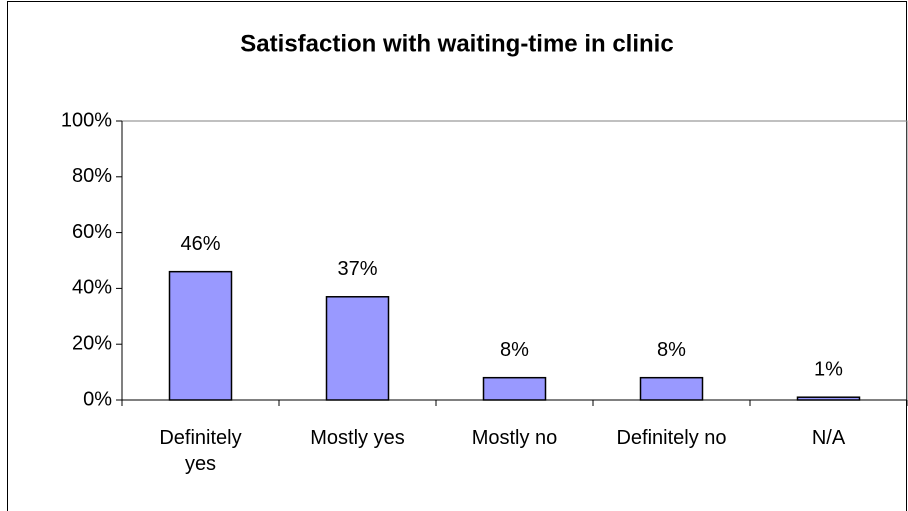 The image size is (908, 511). Describe the element at coordinates (92, 232) in the screenshot. I see `y-tick-label: 60%` at that location.